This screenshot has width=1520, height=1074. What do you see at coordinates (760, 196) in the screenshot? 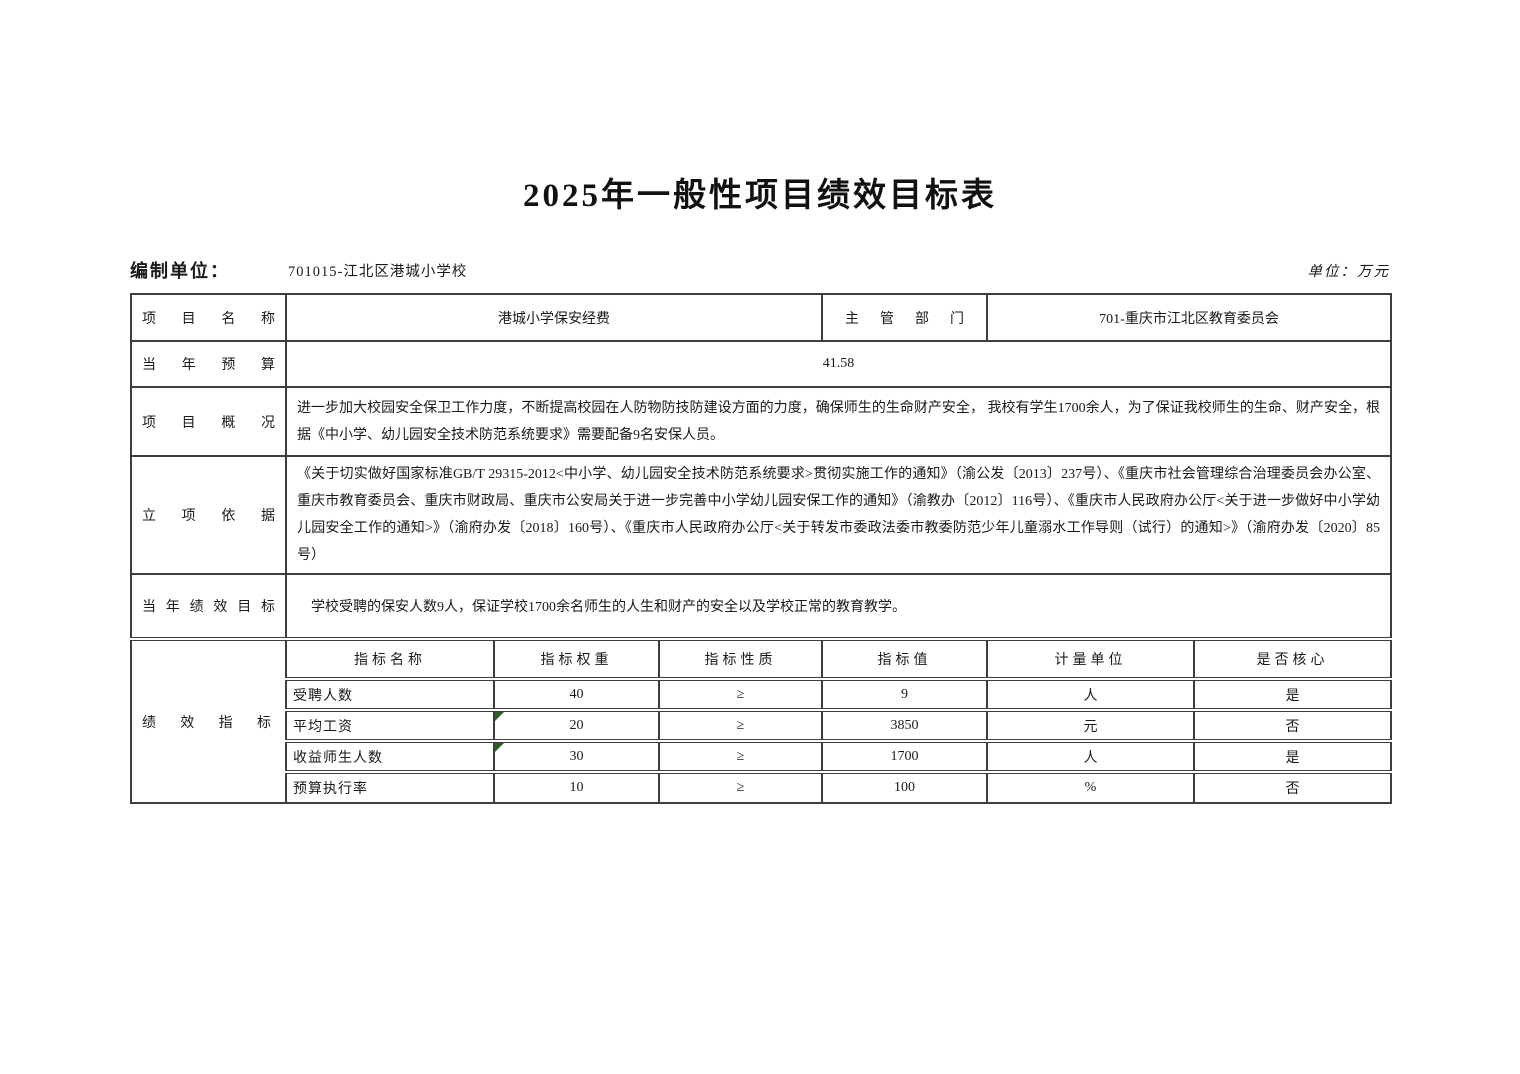
I see `page-title: 2025年一般性项目绩效目标表` at bounding box center [760, 196].